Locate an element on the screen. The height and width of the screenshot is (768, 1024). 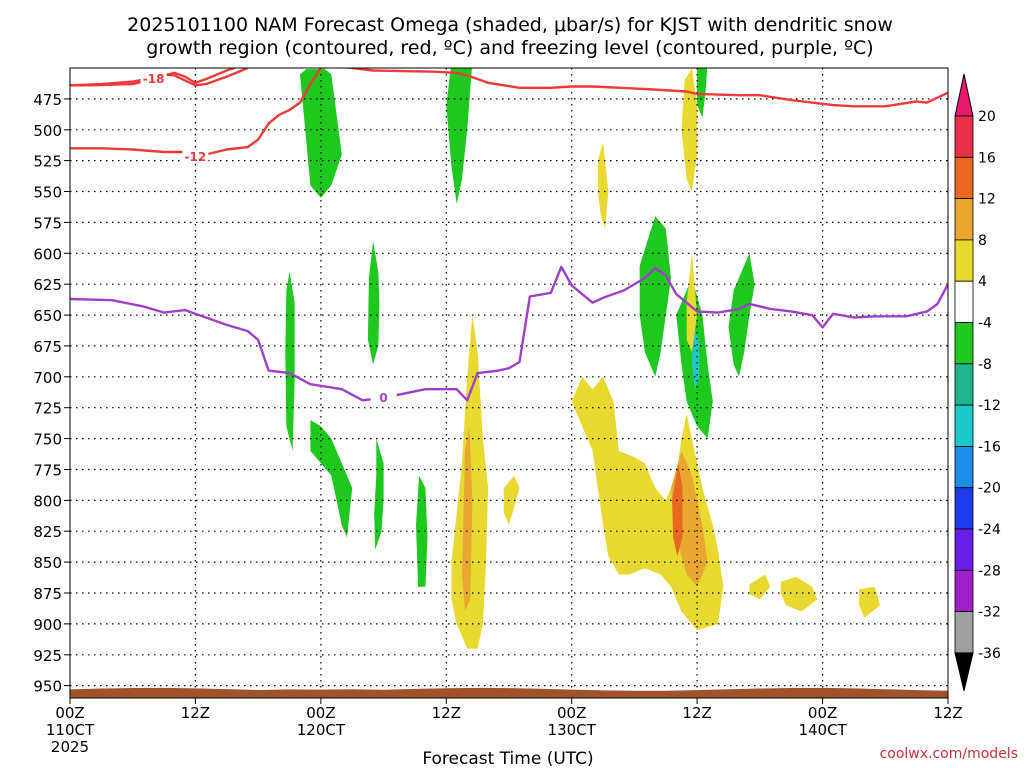
colorbar-label-9: -20 is located at coordinates (989, 489).